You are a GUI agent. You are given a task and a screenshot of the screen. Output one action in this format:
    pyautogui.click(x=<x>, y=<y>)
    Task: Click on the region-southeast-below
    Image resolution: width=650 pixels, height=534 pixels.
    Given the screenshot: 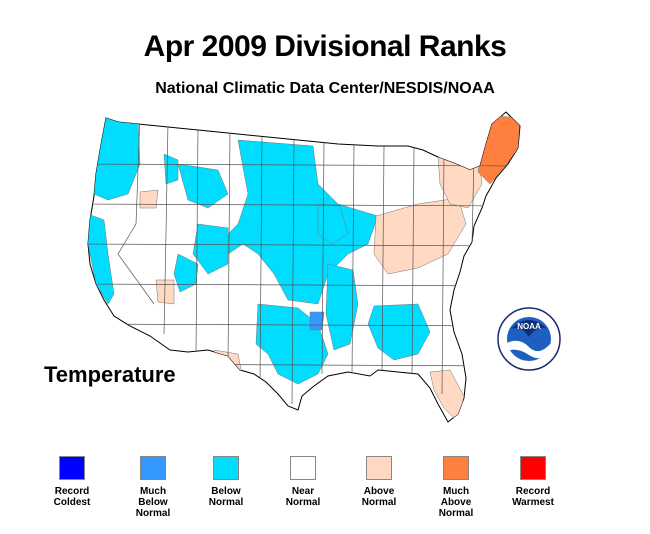 What is the action you would take?
    pyautogui.click(x=399, y=332)
    